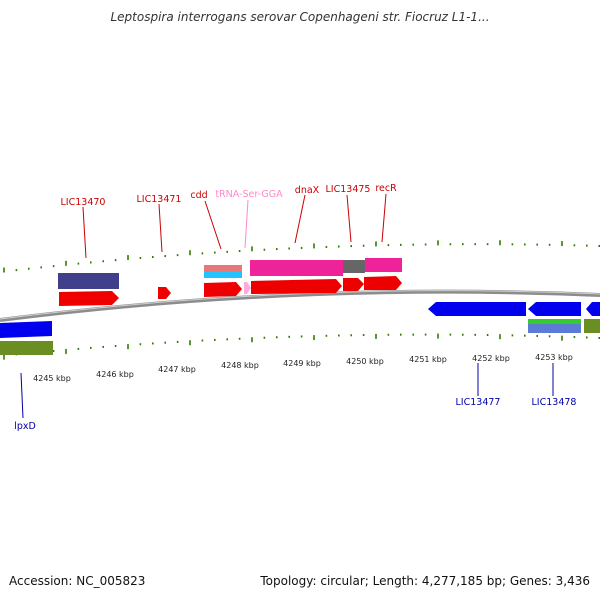  Describe the element at coordinates (223, 268) in the screenshot. I see `cdd-feature-band-top` at that location.